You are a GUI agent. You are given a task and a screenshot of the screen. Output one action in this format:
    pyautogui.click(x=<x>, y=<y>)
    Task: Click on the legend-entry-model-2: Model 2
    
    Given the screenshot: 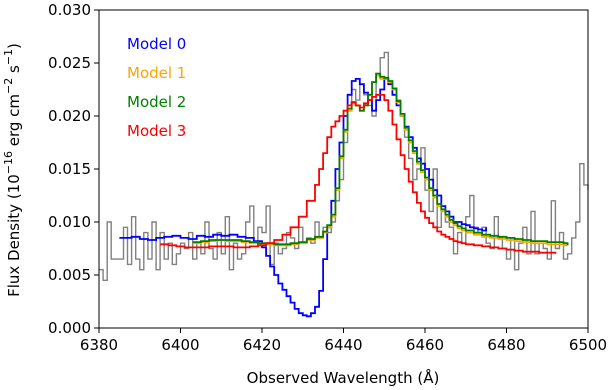 What is the action you would take?
    pyautogui.click(x=156, y=102)
    